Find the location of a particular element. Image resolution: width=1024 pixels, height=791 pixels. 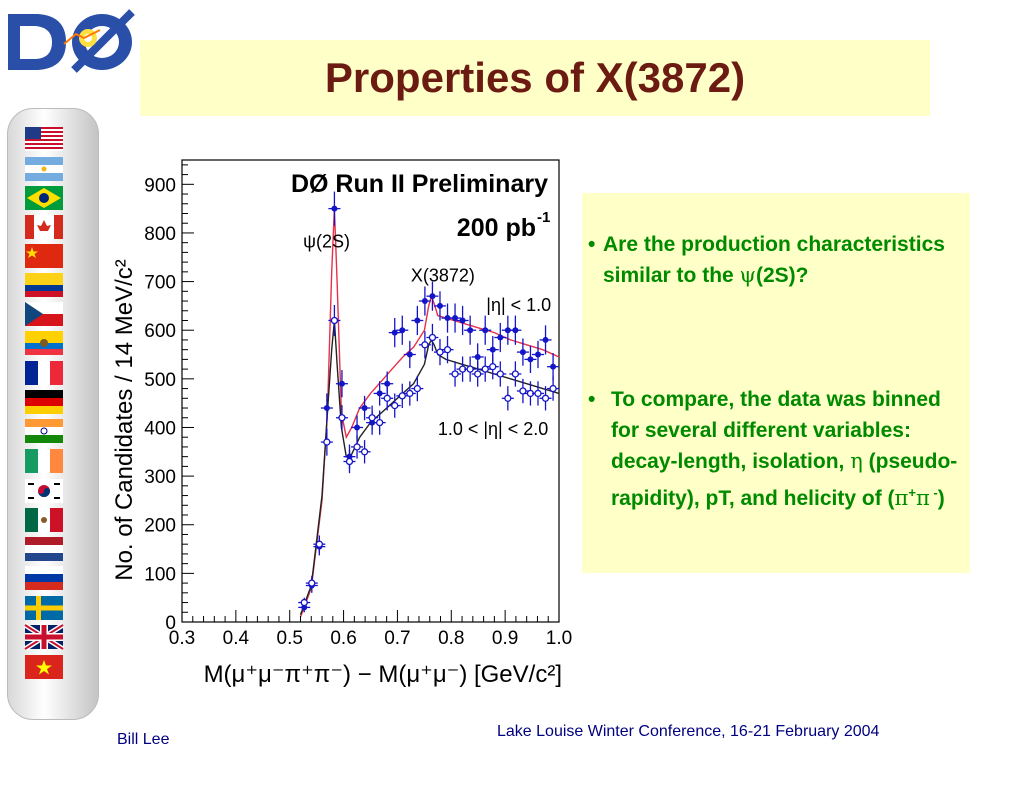

china-flag is located at coordinates (44, 256).